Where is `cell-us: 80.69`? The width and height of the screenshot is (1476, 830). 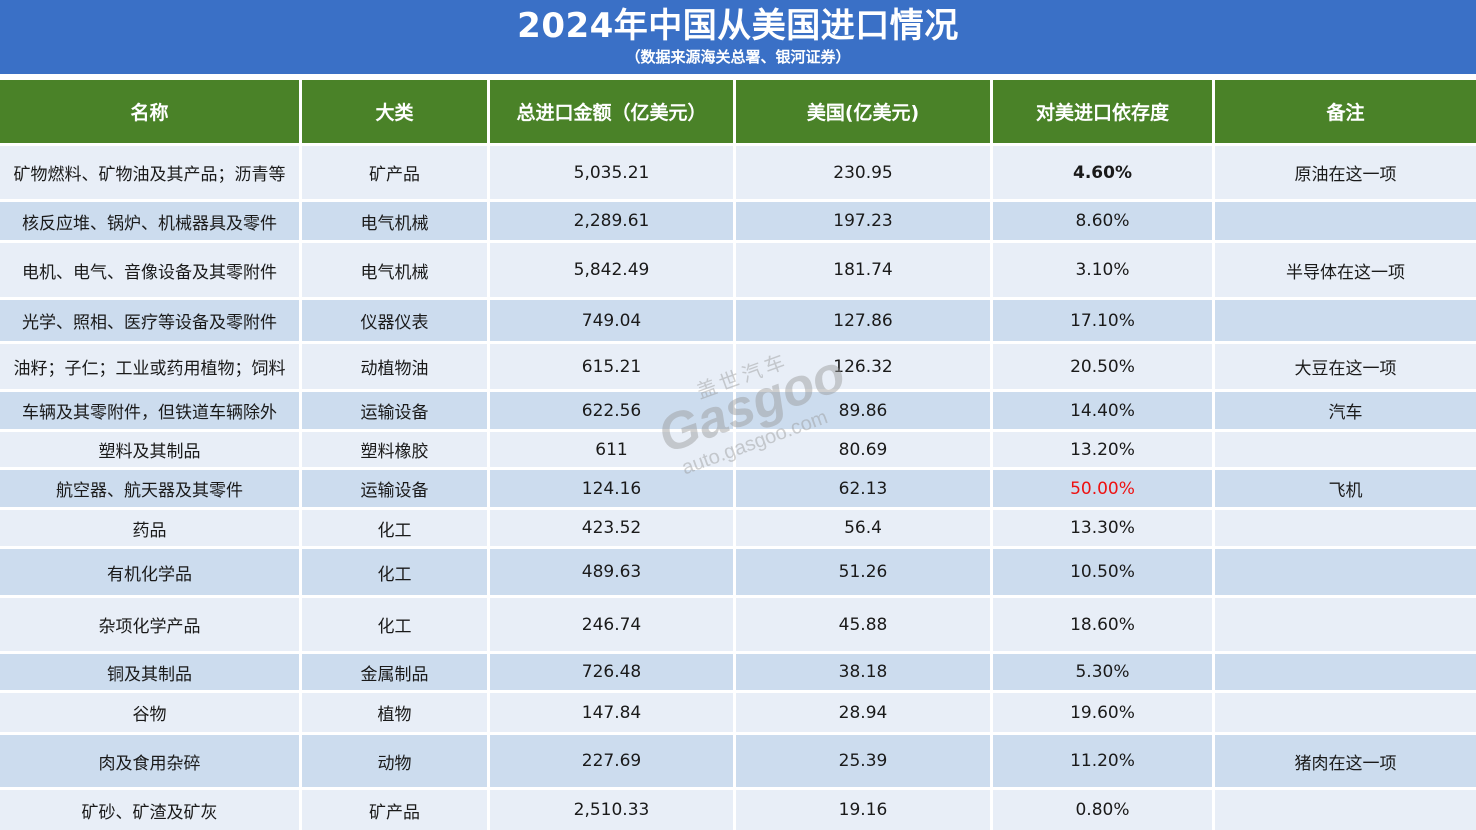 cell-us: 80.69 is located at coordinates (863, 449).